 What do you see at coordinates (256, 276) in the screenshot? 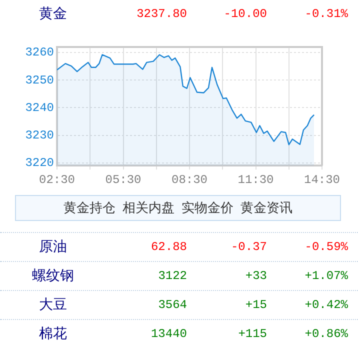
I see `data-label: +33` at bounding box center [256, 276].